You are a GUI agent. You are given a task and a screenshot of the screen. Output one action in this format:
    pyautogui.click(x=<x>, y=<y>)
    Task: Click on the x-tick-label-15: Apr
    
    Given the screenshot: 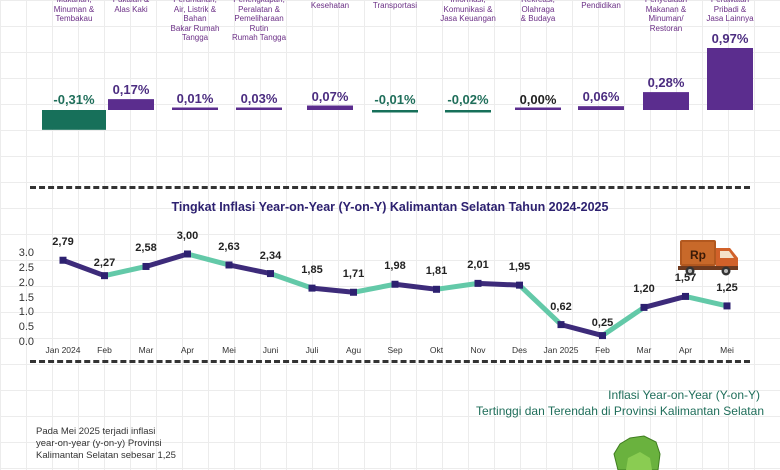 What is the action you would take?
    pyautogui.click(x=685, y=350)
    